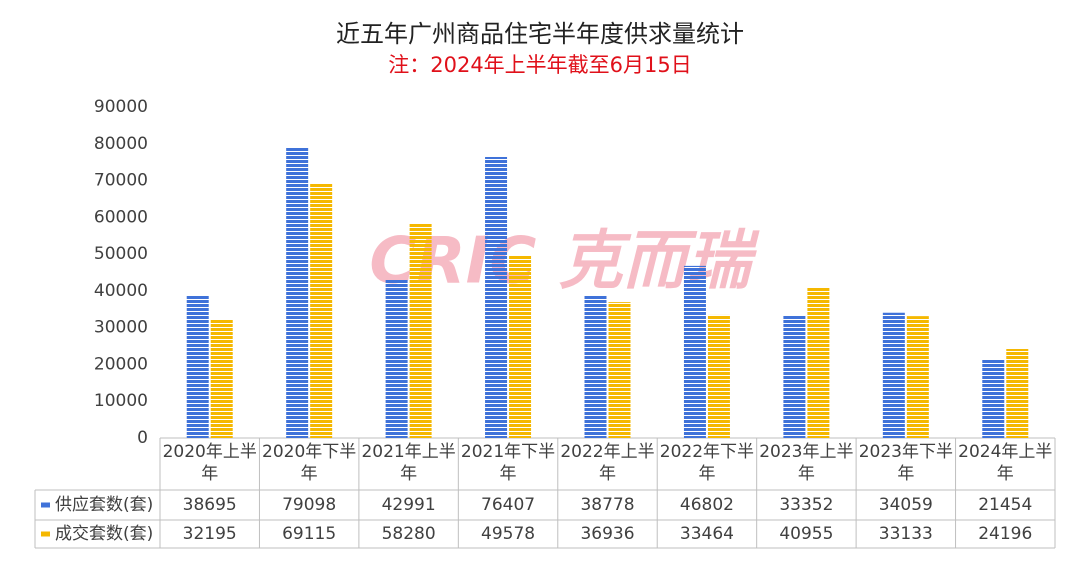 The width and height of the screenshot is (1075, 573). Describe the element at coordinates (906, 505) in the screenshot. I see `table-value: 34059` at that location.